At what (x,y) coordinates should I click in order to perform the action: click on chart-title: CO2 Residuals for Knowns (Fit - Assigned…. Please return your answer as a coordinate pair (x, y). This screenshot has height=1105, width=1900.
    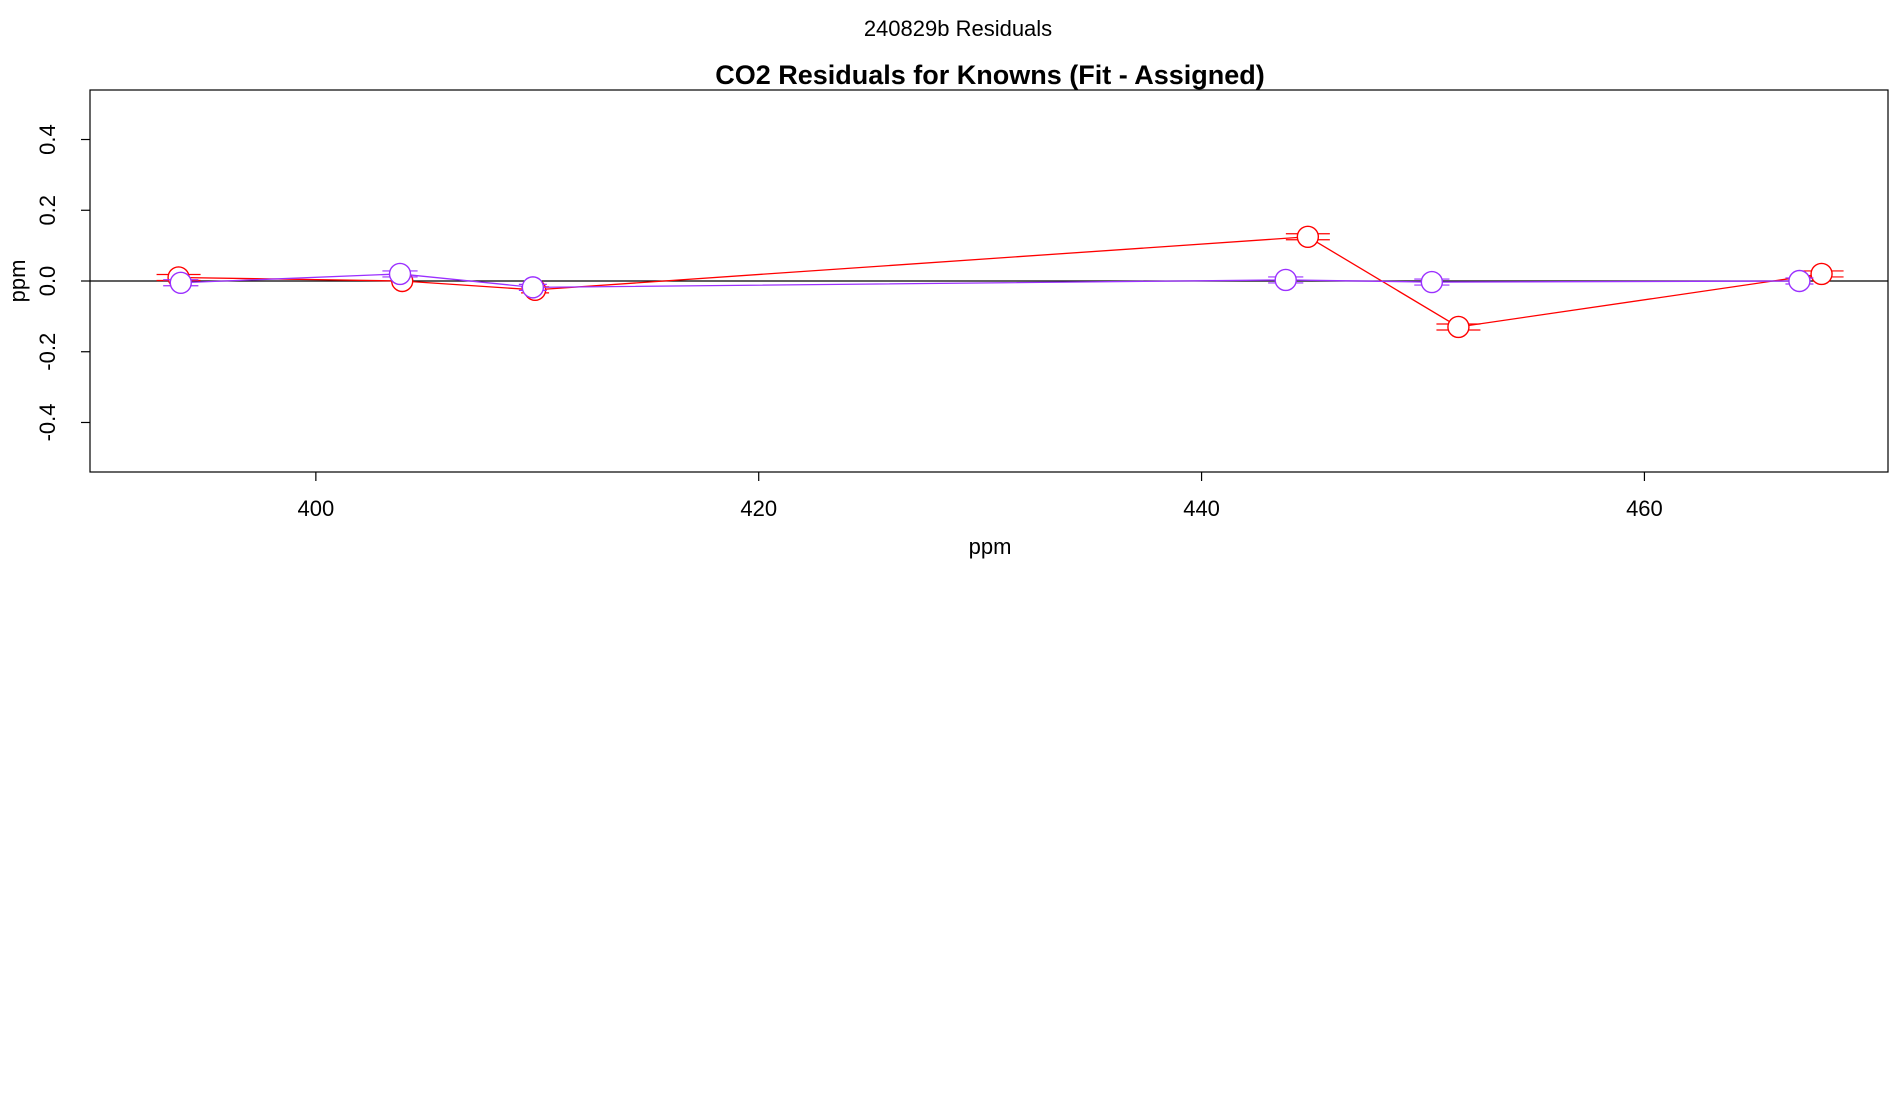
    Looking at the image, I should click on (990, 75).